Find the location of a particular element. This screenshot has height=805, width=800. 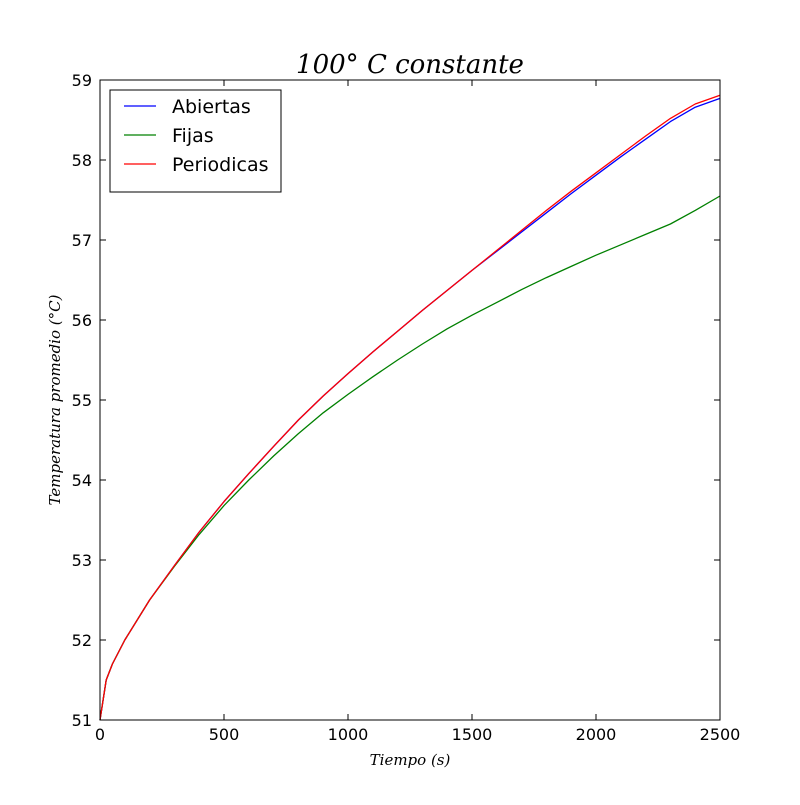

y-tick-label: 55 is located at coordinates (82, 400).